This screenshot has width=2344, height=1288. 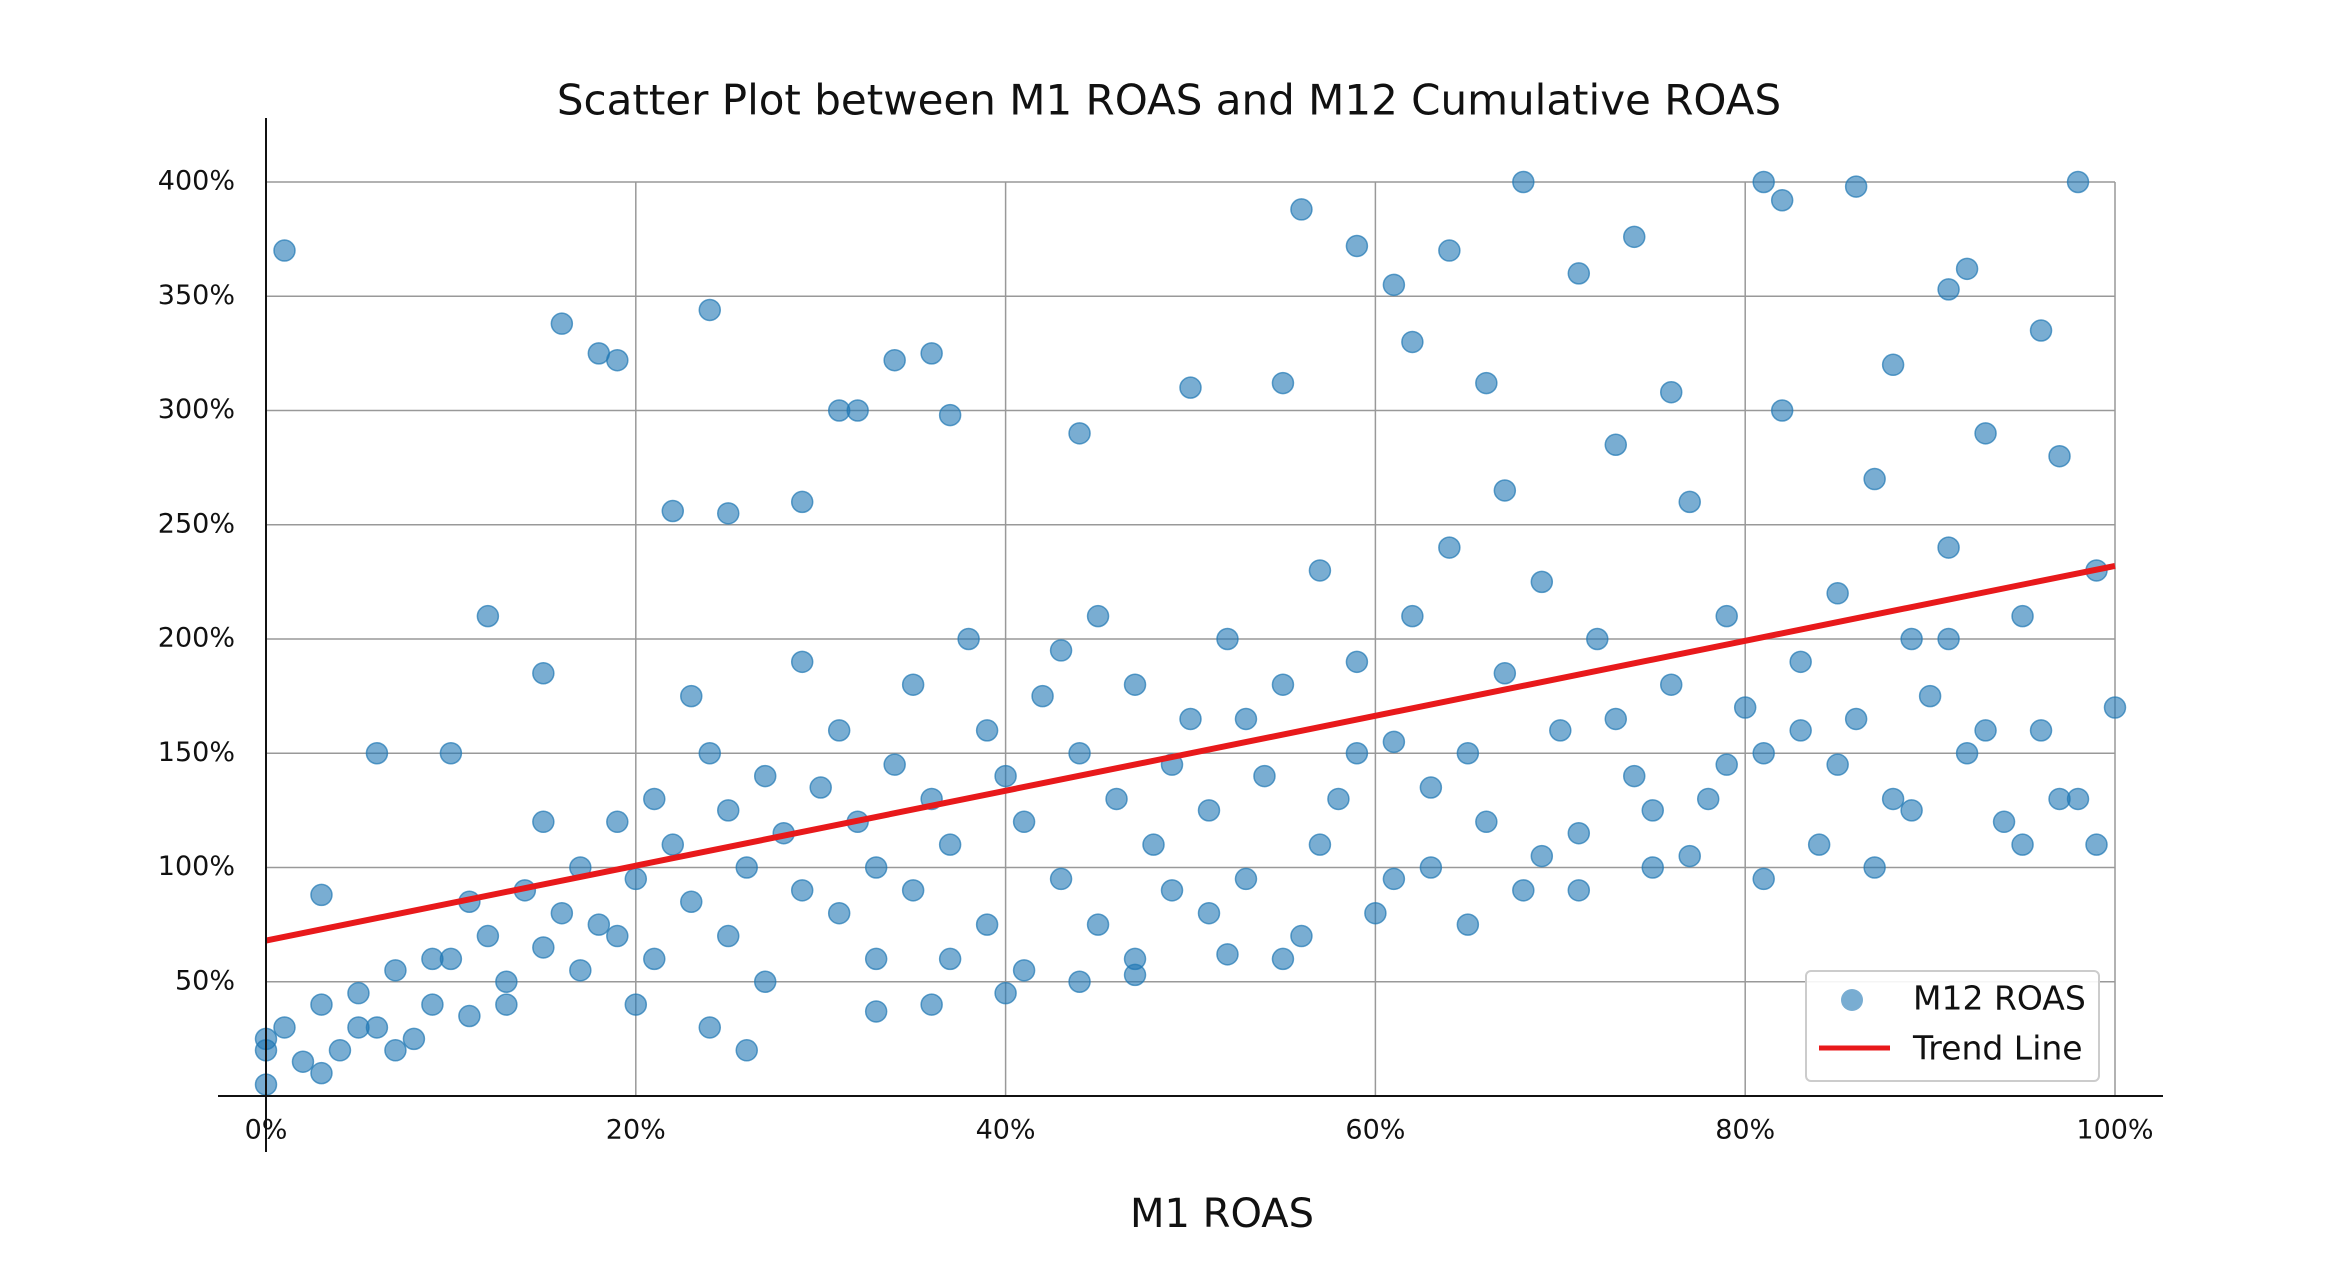 I want to click on y-tick-label: 50%, so click(x=205, y=980).